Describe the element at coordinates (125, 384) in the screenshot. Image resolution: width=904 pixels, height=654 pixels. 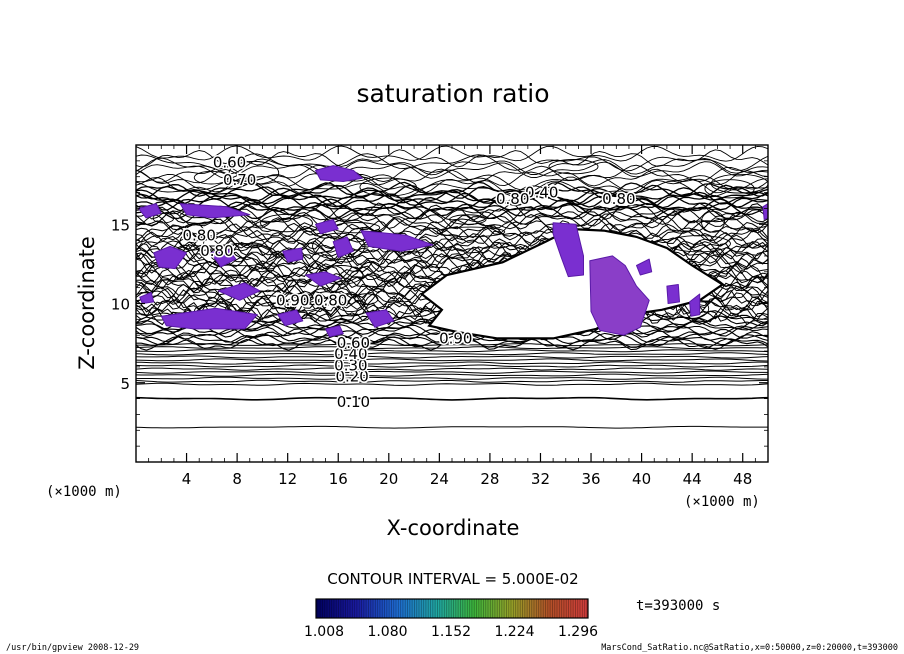
I see `y-tick-label: 5` at that location.